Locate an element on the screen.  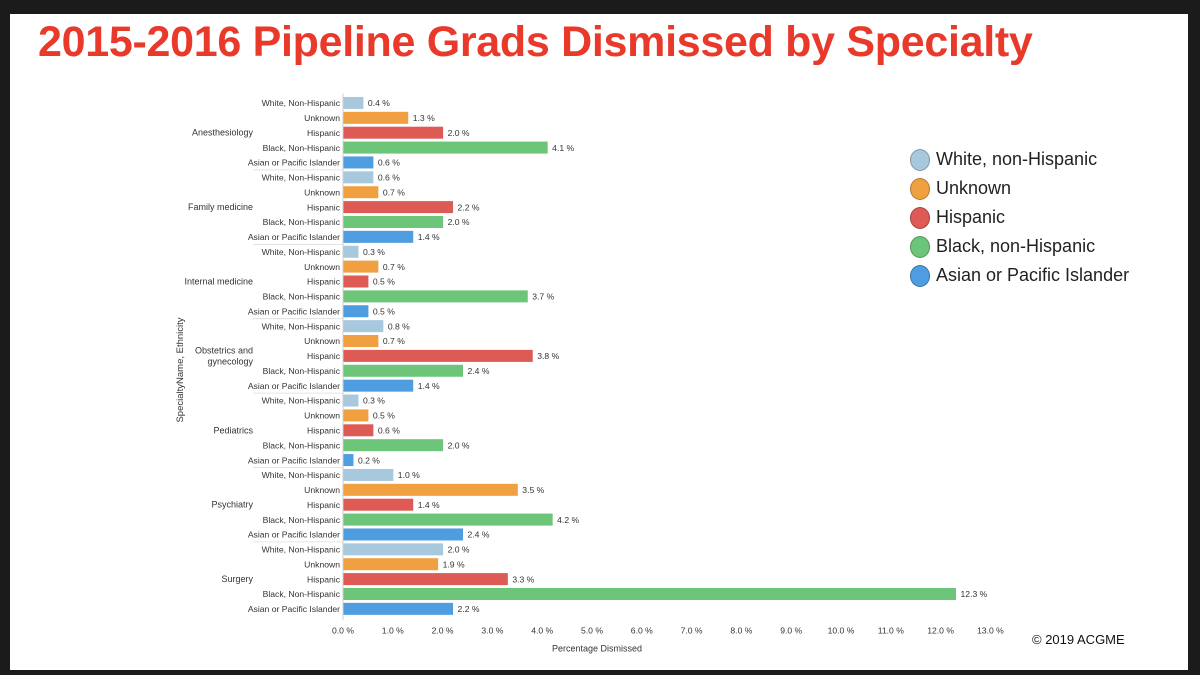
legend-item: Asian or Pacific Islander is located at coordinates (1019, 275).